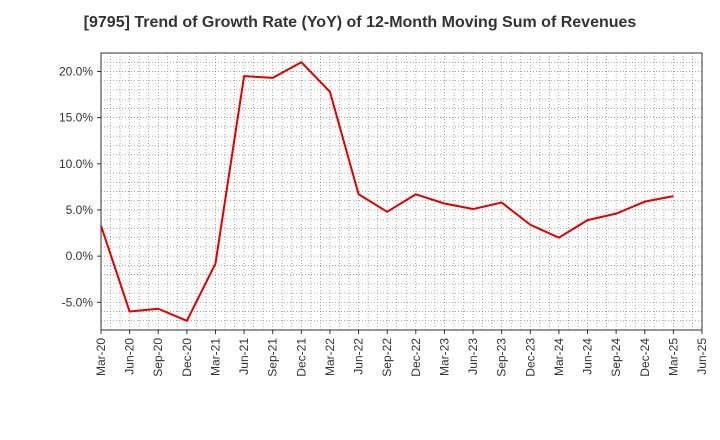 This screenshot has height=440, width=720. Describe the element at coordinates (387, 357) in the screenshot. I see `x-tick-label: Sep-22` at that location.